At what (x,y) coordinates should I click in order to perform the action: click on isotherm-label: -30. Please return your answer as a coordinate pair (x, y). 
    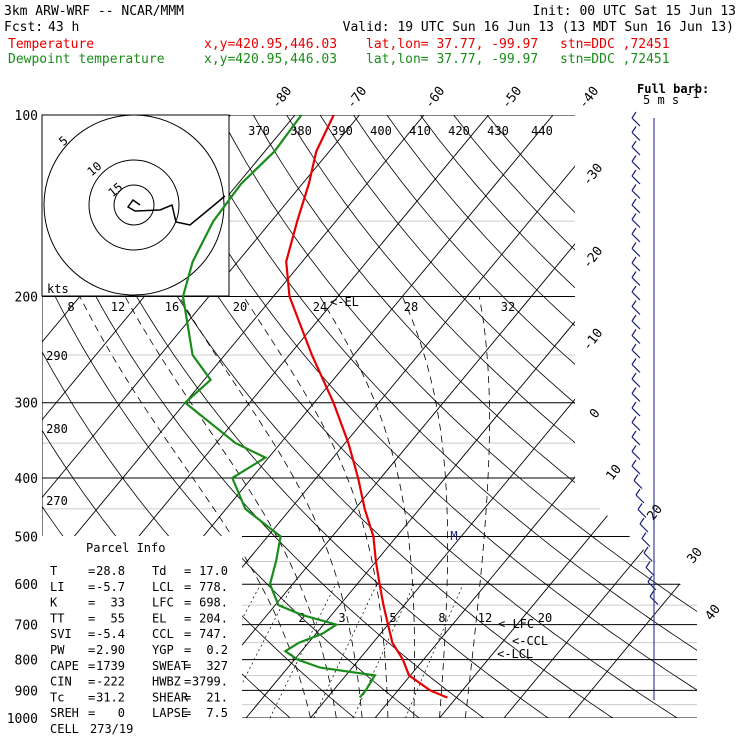
    Looking at the image, I should click on (593, 175).